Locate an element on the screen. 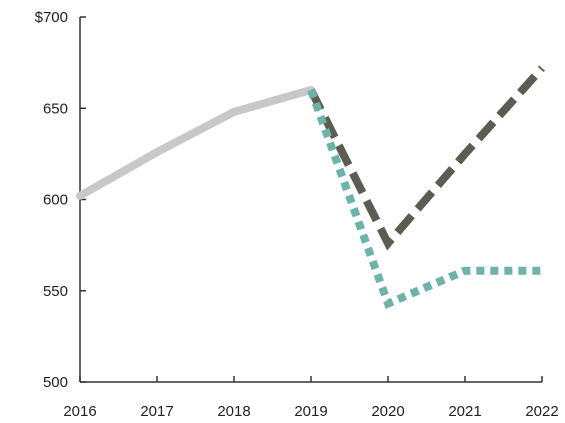 The width and height of the screenshot is (565, 423). x-tick-label: 2021 is located at coordinates (464, 411).